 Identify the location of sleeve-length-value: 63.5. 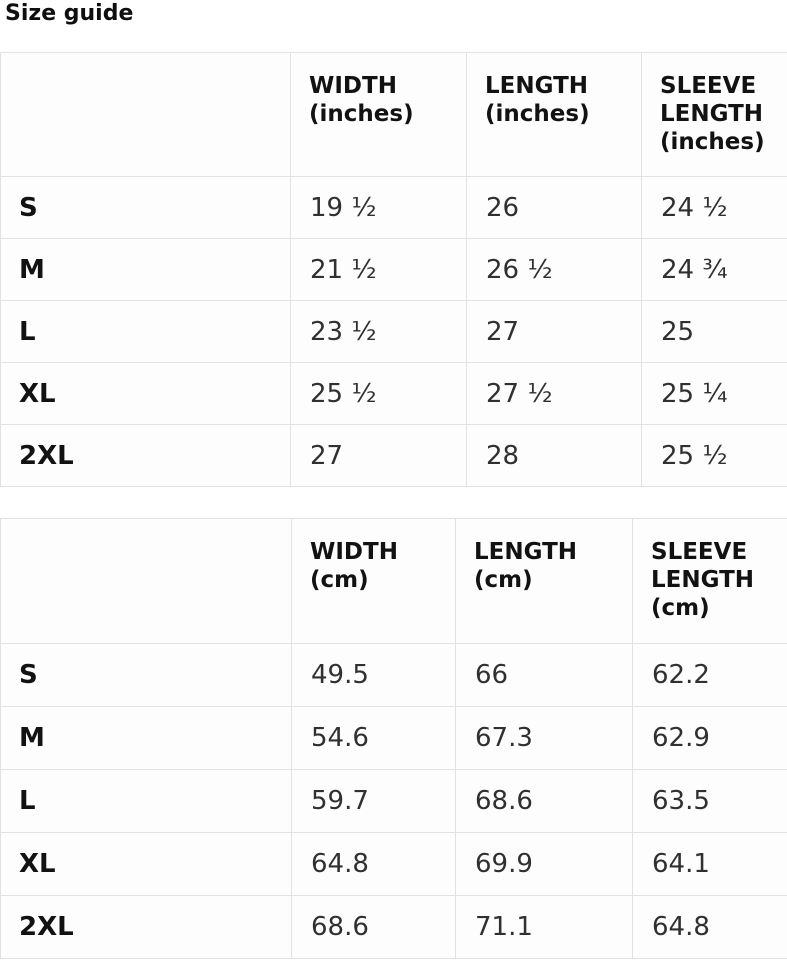
(709, 801).